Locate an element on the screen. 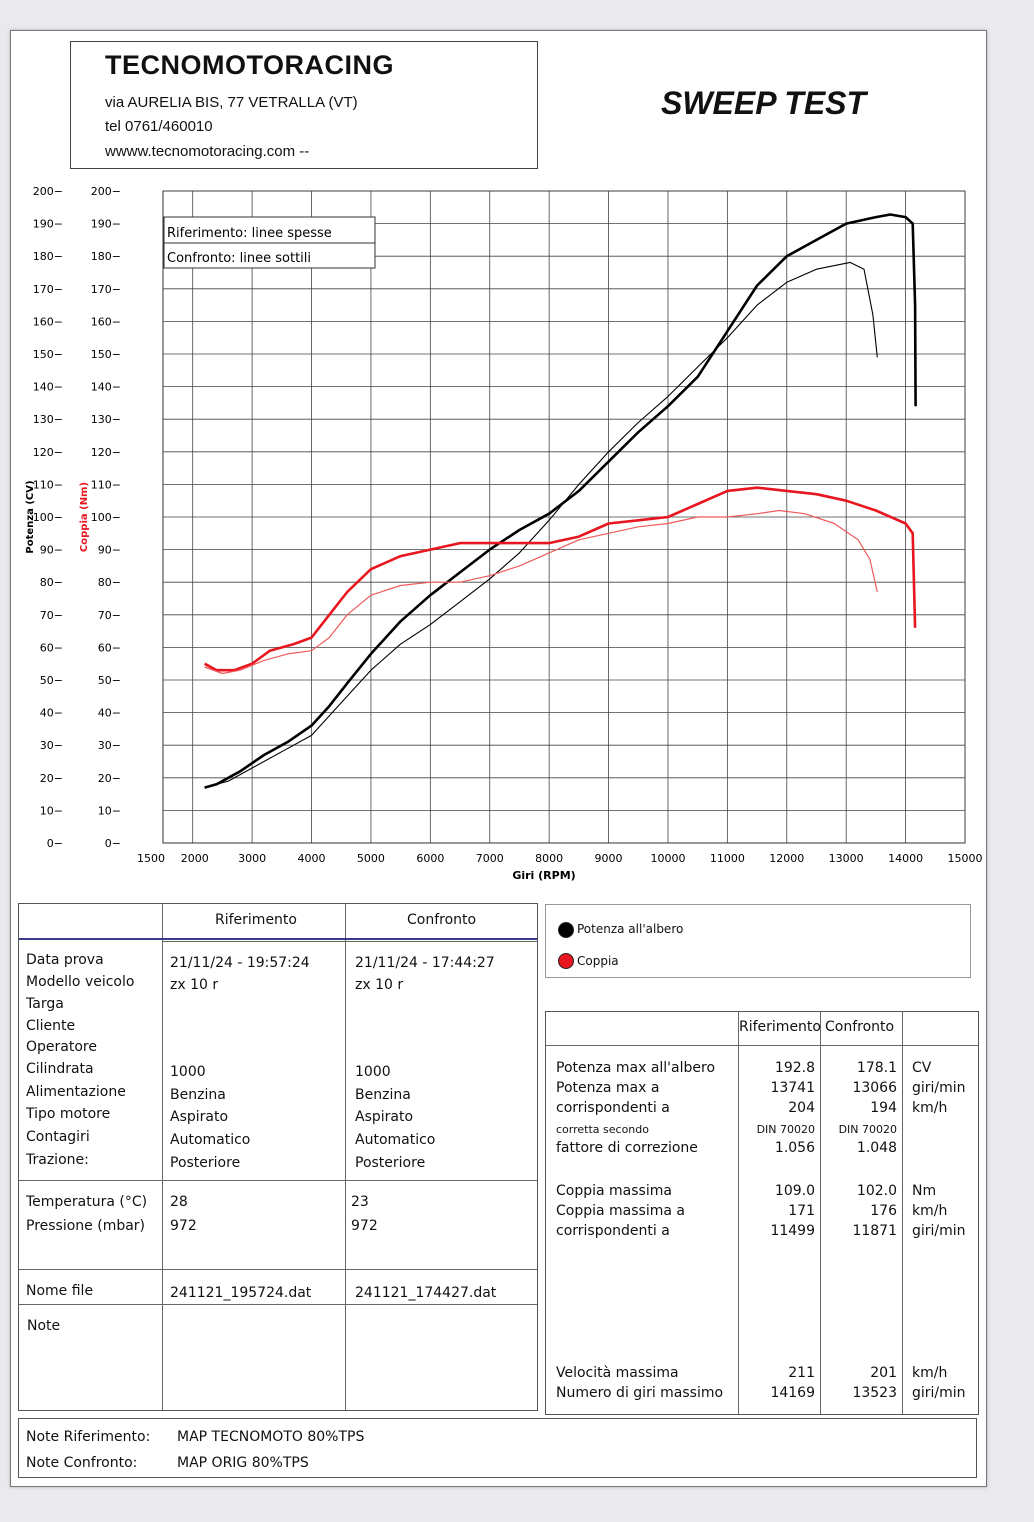  y-tick-label-torque: 70− is located at coordinates (109, 615).